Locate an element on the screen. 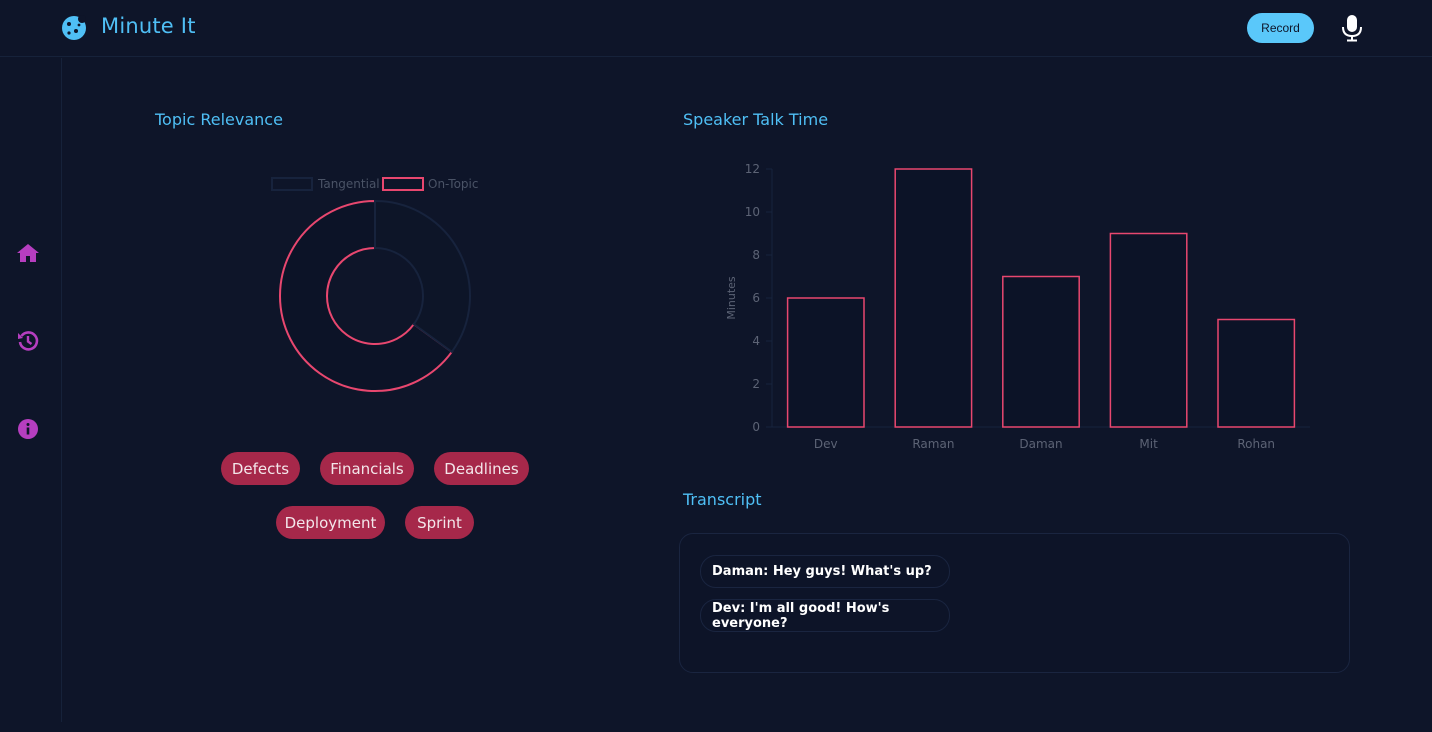 This screenshot has height=732, width=1432. record-button: Record is located at coordinates (1280, 28).